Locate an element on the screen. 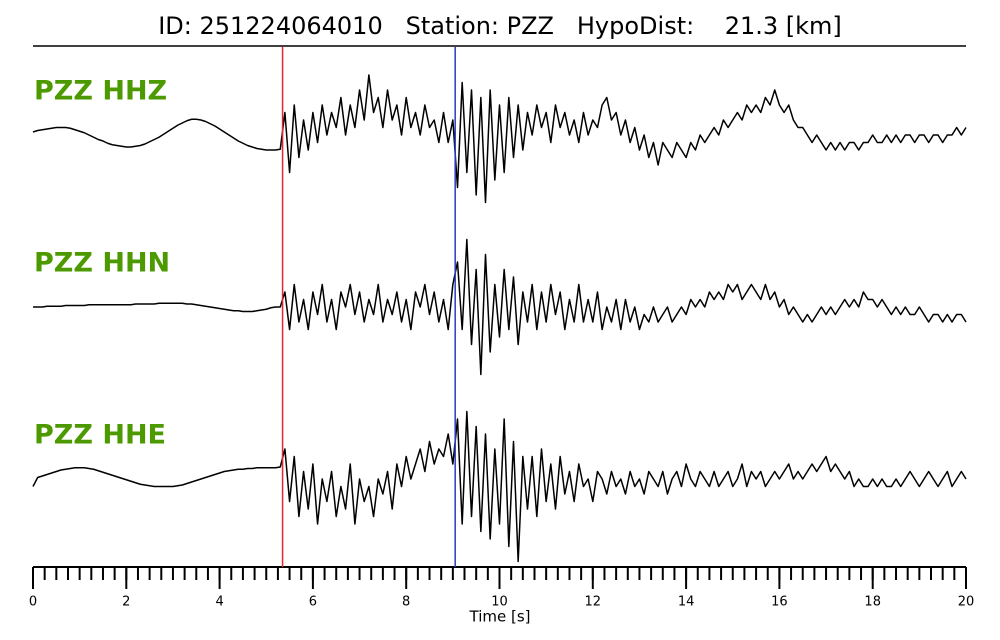 The height and width of the screenshot is (640, 1000). x-tick-label: 0 is located at coordinates (33, 602).